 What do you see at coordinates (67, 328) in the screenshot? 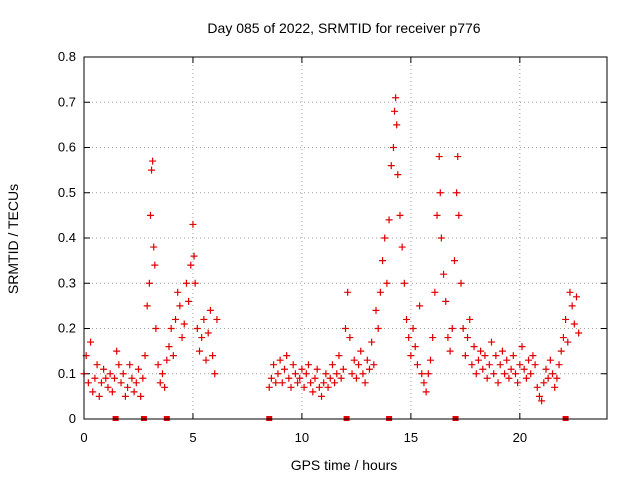
I see `y-tick-label: 0.2` at bounding box center [67, 328].